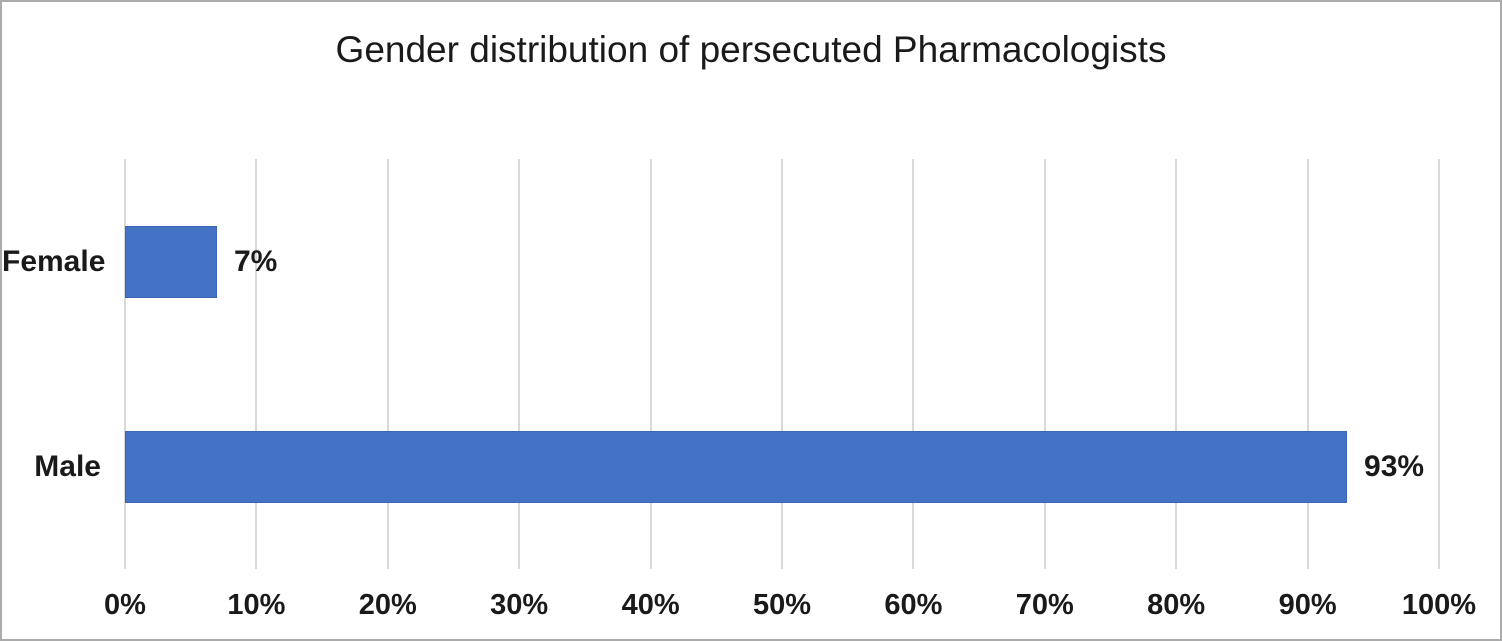 The width and height of the screenshot is (1502, 641). I want to click on x-tick-label: 40%, so click(650, 605).